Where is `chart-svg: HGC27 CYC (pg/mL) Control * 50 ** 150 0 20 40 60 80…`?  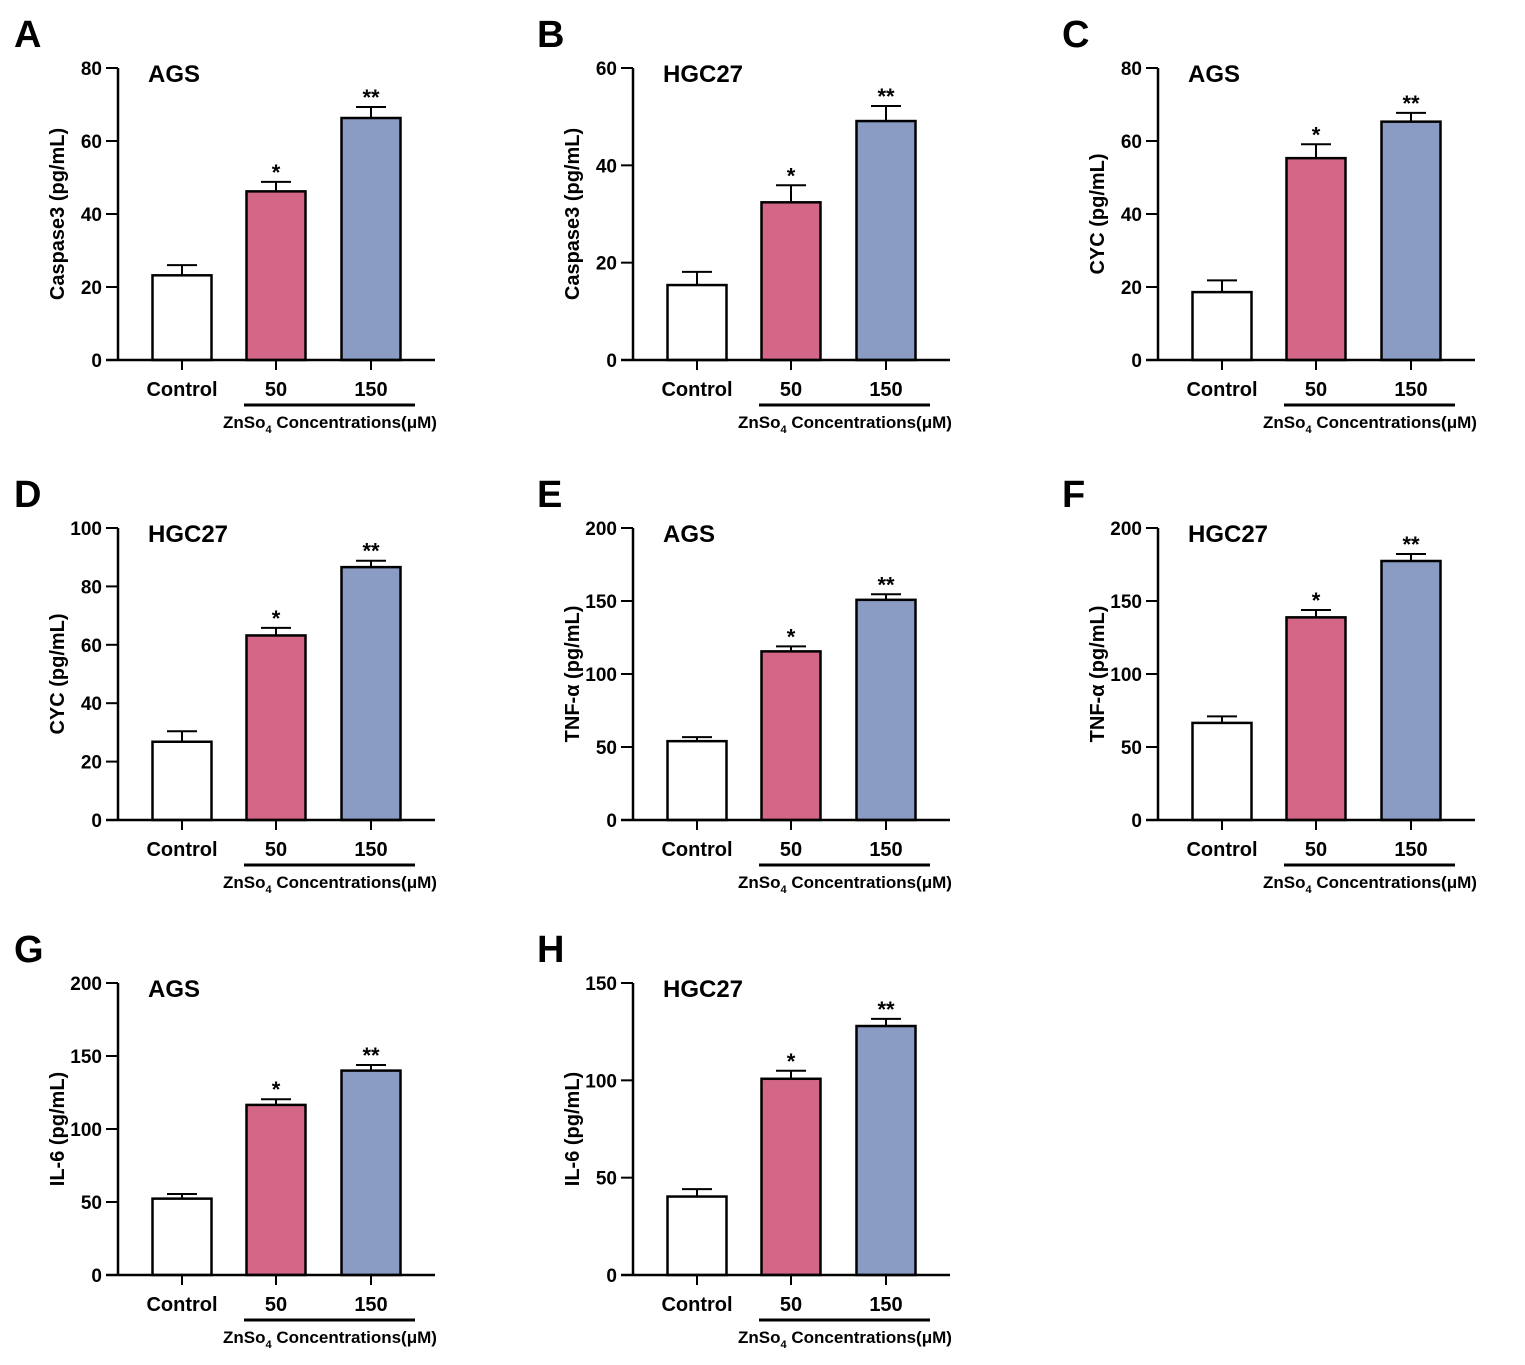 chart-svg: HGC27 CYC (pg/mL) Control * 50 ** 150 0 20 40 60 80… is located at coordinates (242, 707).